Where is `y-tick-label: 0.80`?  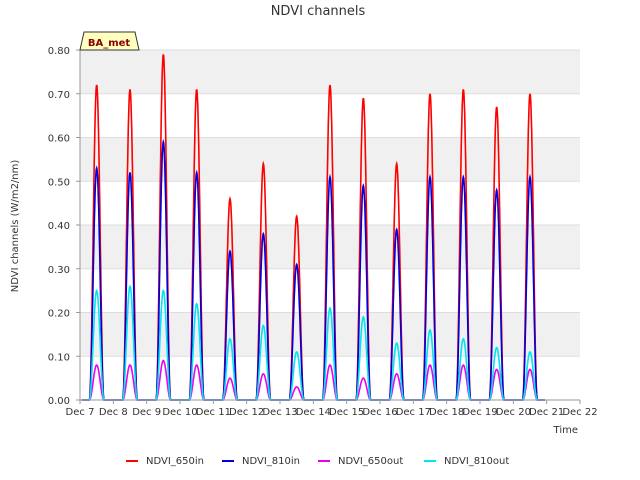
y-tick-label: 0.80 is located at coordinates (59, 51).